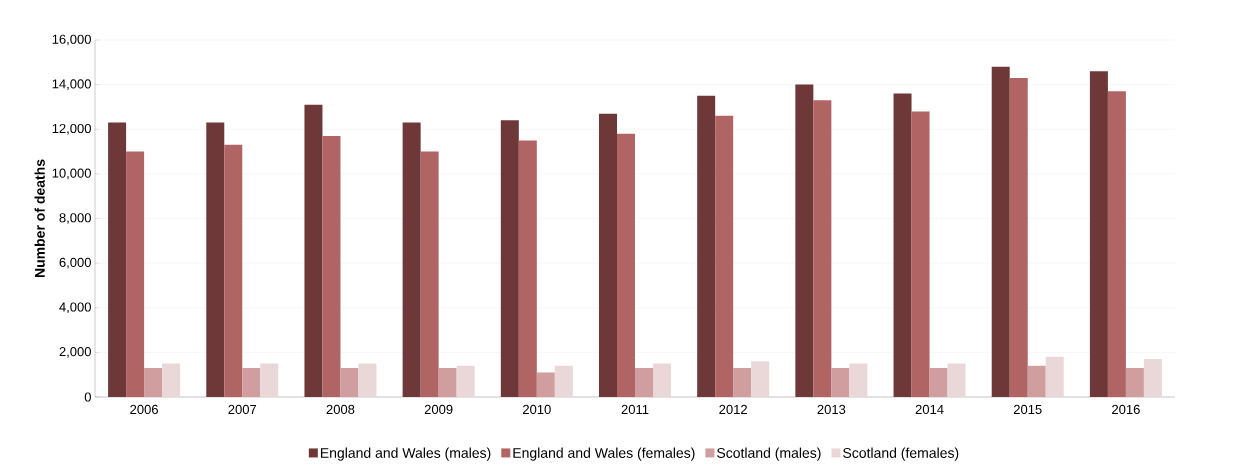 This screenshot has width=1235, height=472. What do you see at coordinates (340, 409) in the screenshot?
I see `x-tick-label: 2008` at bounding box center [340, 409].